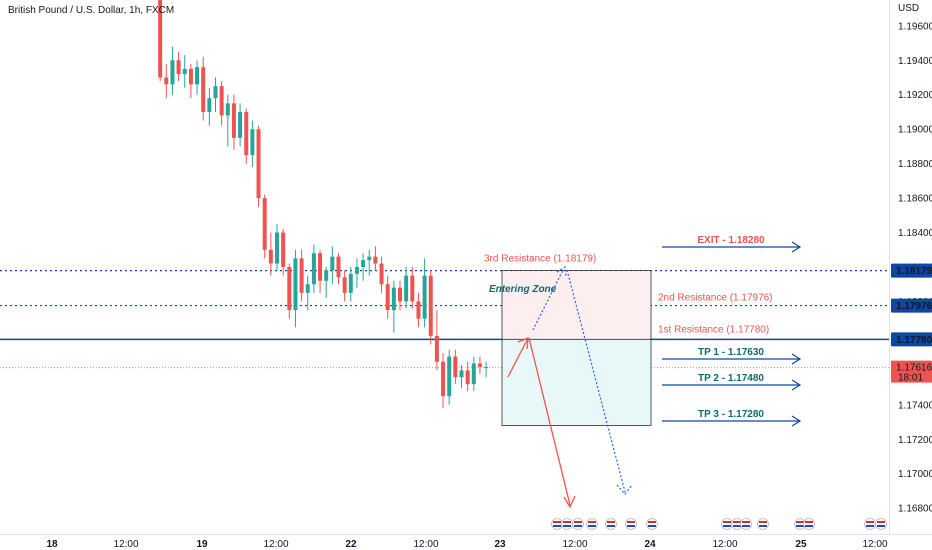 Image resolution: width=932 pixels, height=550 pixels. What do you see at coordinates (915, 509) in the screenshot?
I see `price-tick-label: 1.16800` at bounding box center [915, 509].